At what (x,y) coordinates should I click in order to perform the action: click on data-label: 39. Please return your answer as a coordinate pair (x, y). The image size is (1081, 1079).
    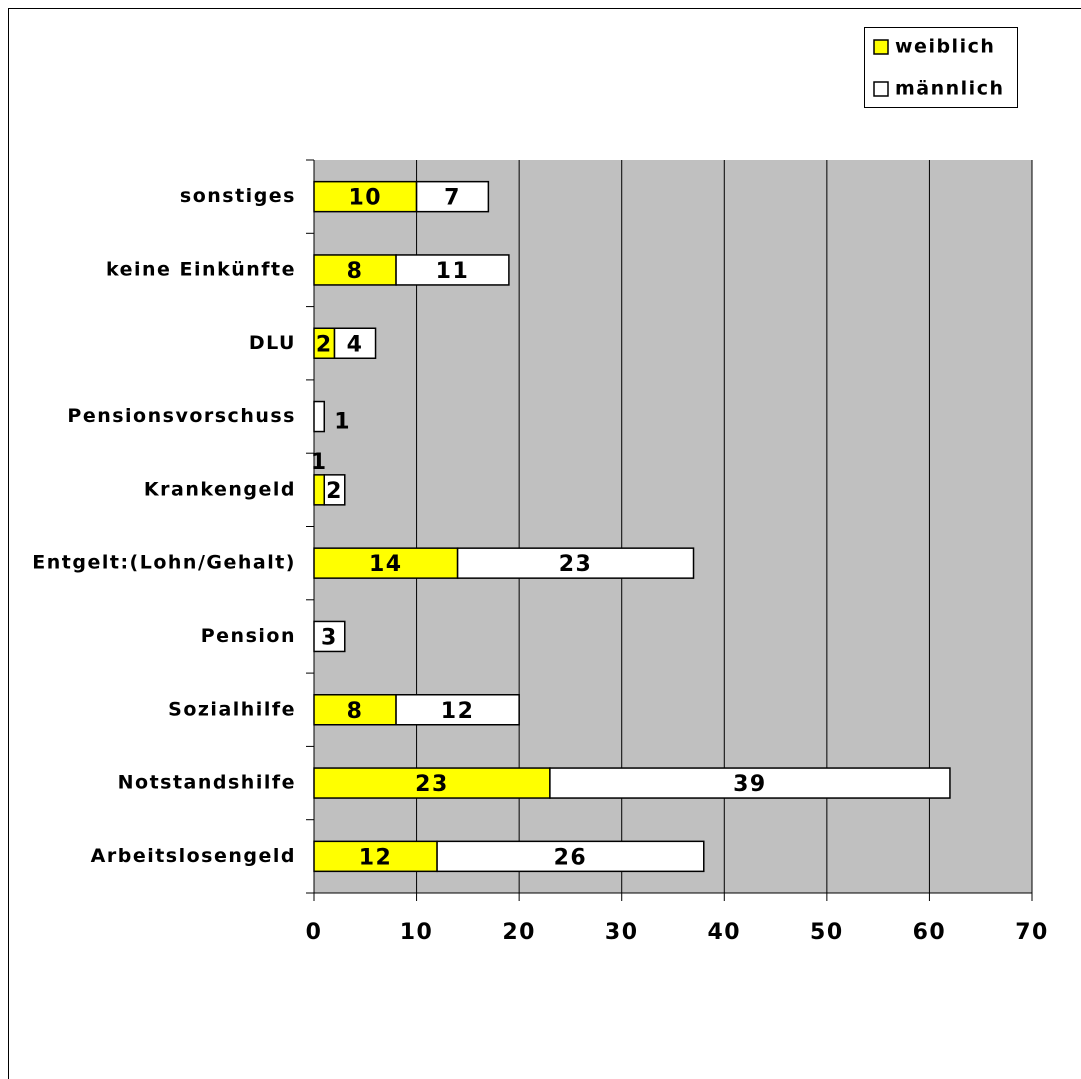
    Looking at the image, I should click on (750, 784).